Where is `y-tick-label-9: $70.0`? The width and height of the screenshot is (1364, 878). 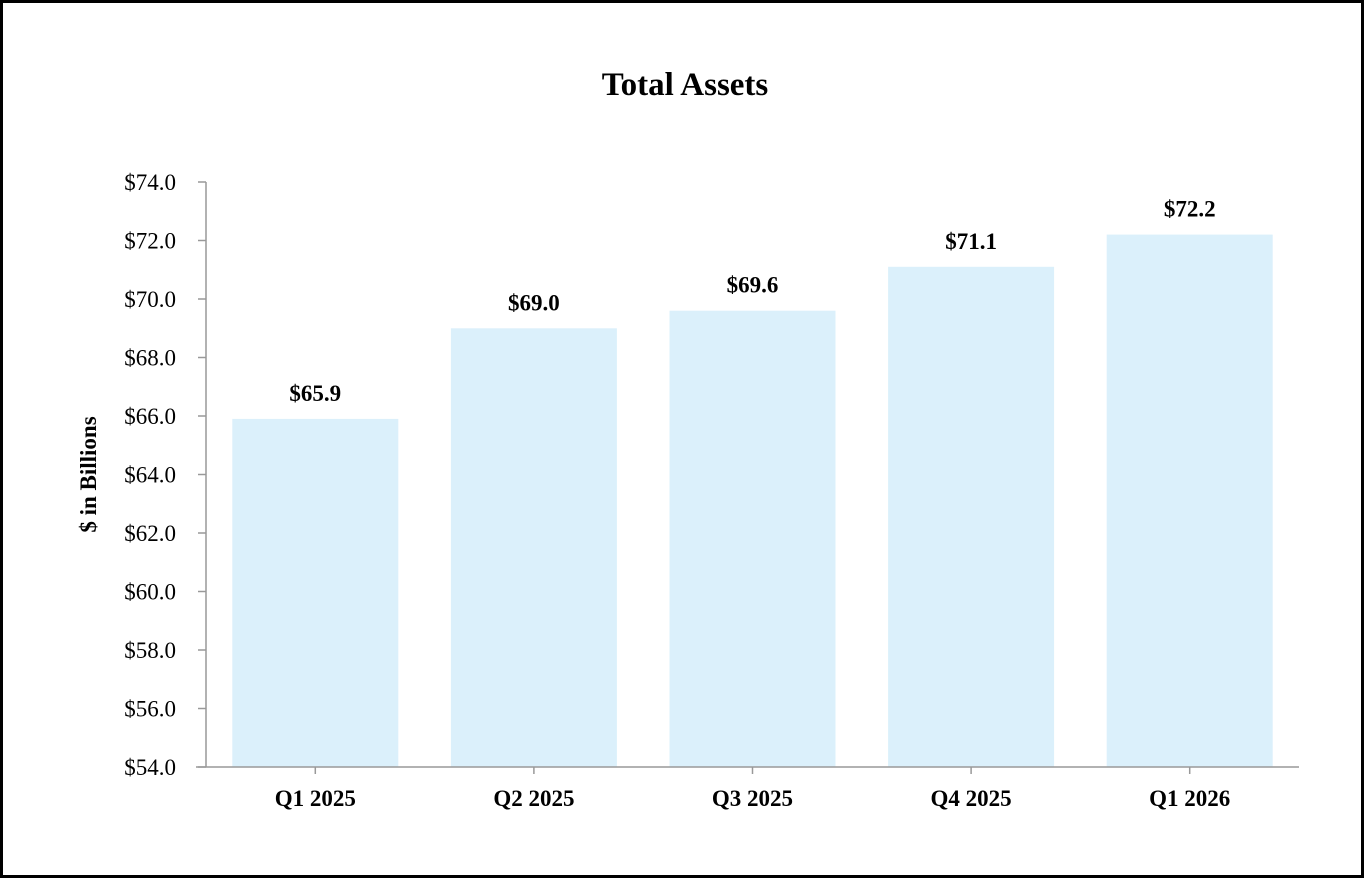
y-tick-label-9: $70.0 is located at coordinates (150, 299).